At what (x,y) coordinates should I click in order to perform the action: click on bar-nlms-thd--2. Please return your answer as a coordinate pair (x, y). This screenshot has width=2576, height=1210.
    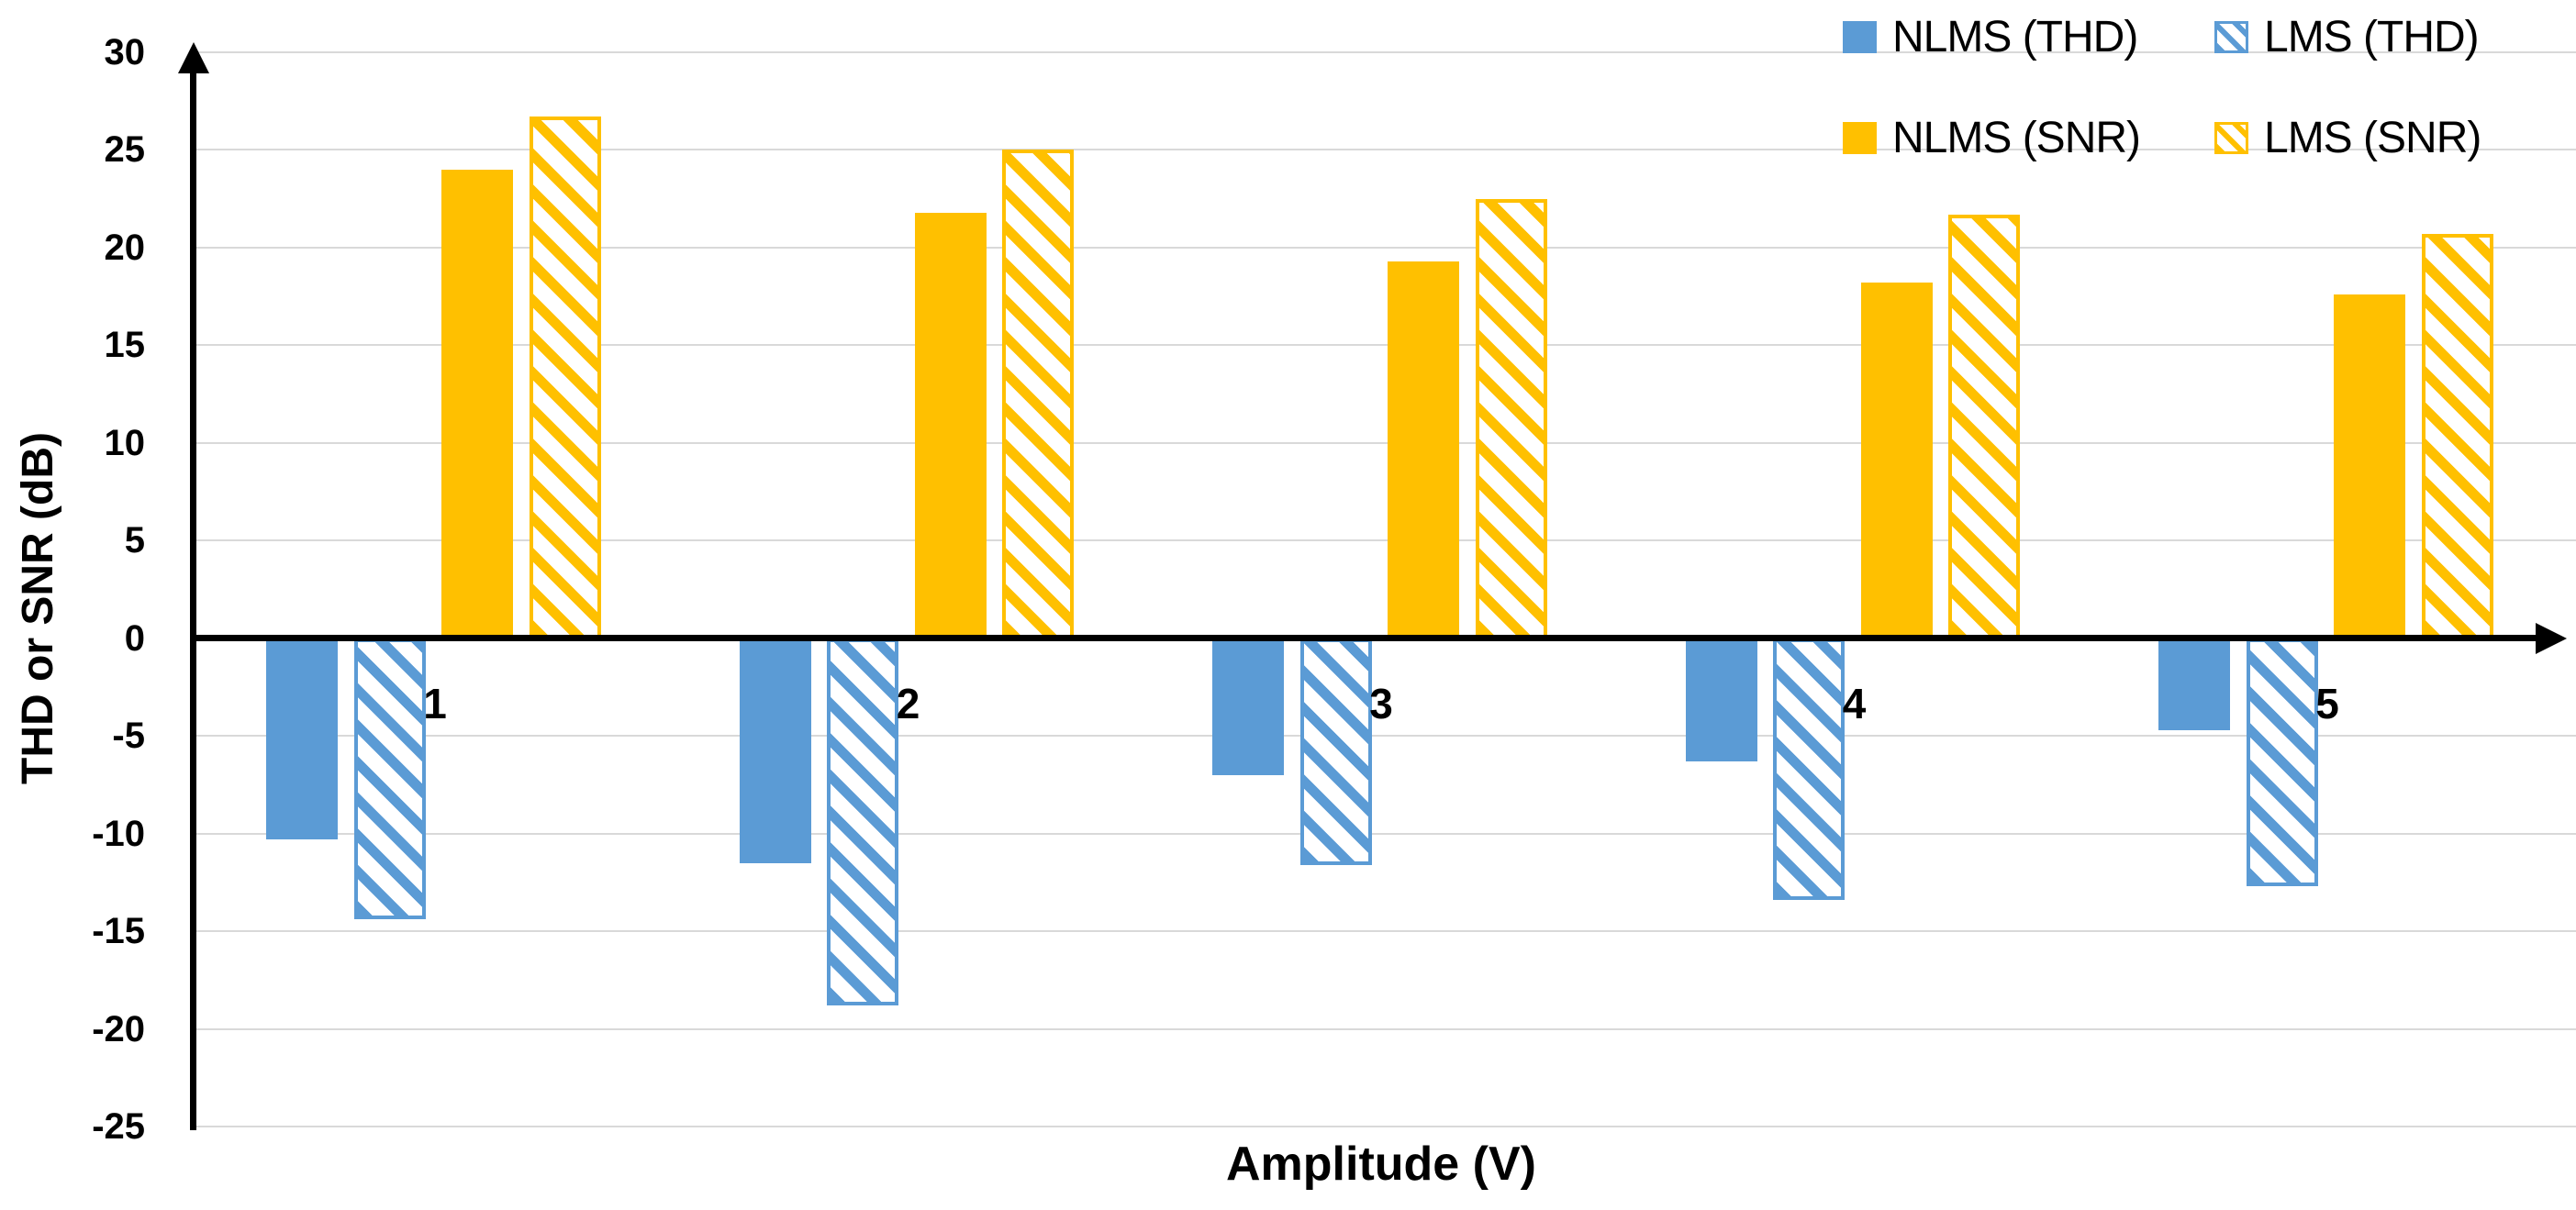
    Looking at the image, I should click on (775, 750).